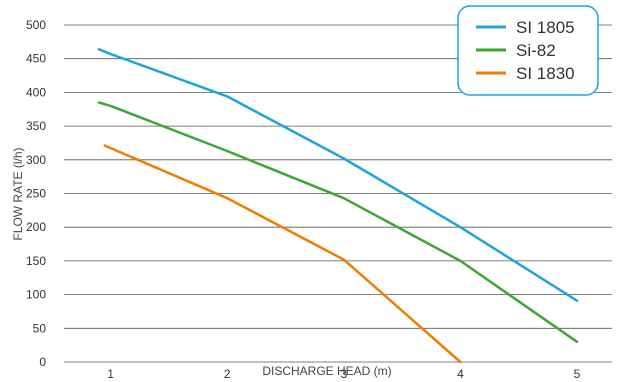 This screenshot has width=628, height=382. What do you see at coordinates (18, 193) in the screenshot?
I see `y-axis-label: FLOW RATE (l/h)` at bounding box center [18, 193].